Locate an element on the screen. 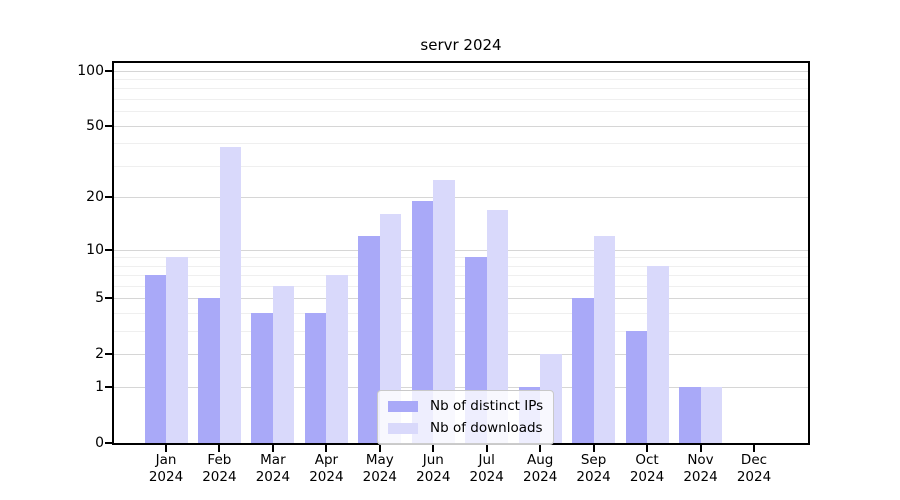 The width and height of the screenshot is (900, 500). bar-downloads-oct is located at coordinates (658, 354).